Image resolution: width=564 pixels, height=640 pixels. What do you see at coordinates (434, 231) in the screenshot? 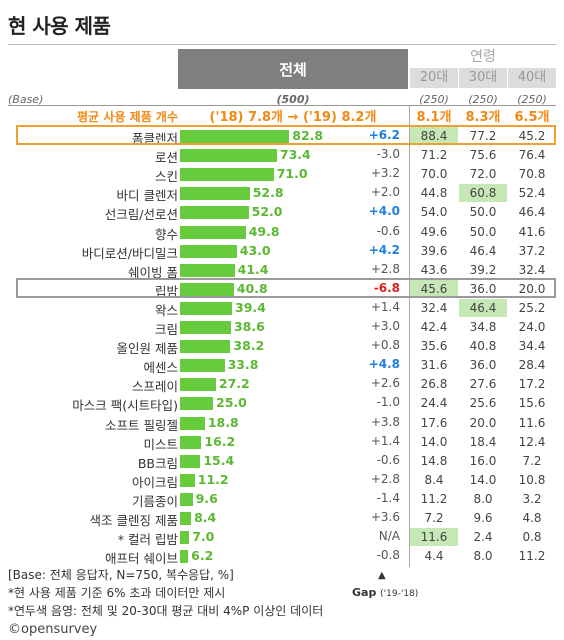
I see `age-value-20s: 49.6` at bounding box center [434, 231].